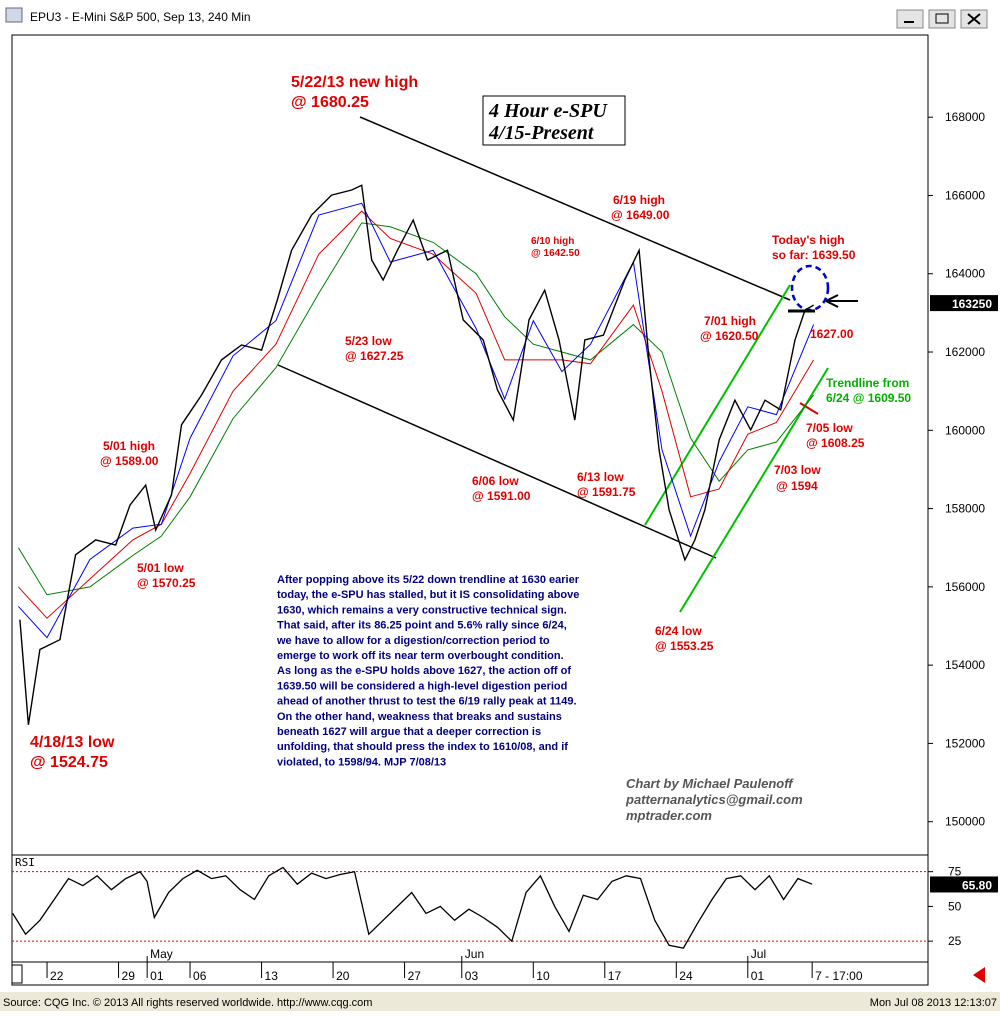 The image size is (1000, 1016). What do you see at coordinates (965, 509) in the screenshot?
I see `y-tick-label: 158000` at bounding box center [965, 509].